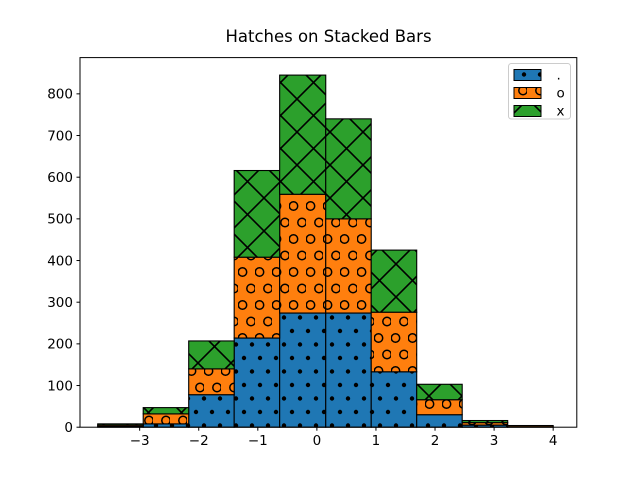 This screenshot has height=480, width=640. I want to click on bar-segment-circle-bin5, so click(303, 253).